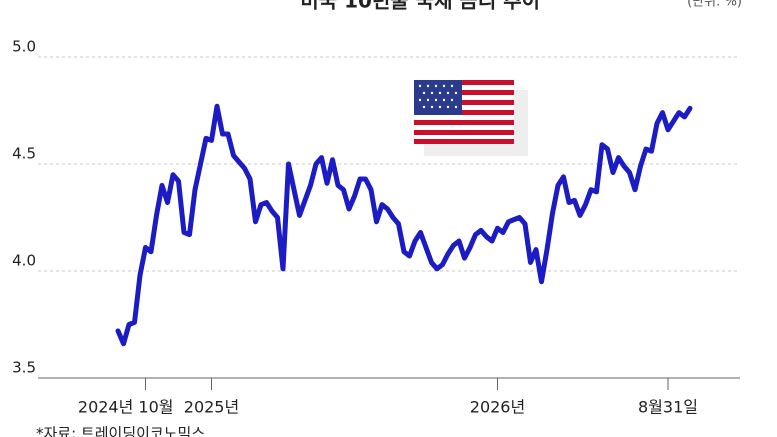 This screenshot has height=437, width=777. What do you see at coordinates (714, 5) in the screenshot?
I see `chart-subtitle: (단위: %)` at bounding box center [714, 5].